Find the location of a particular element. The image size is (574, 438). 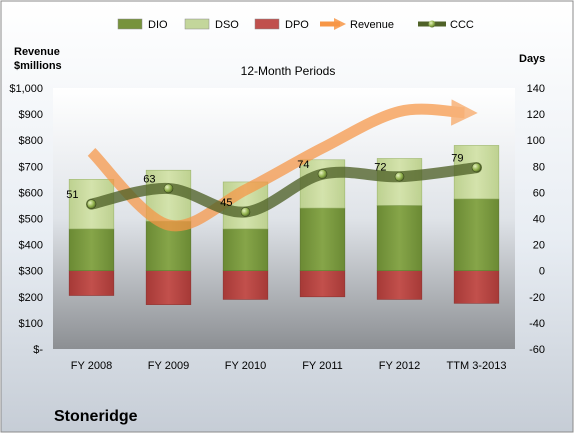

right-tick-label: 0 is located at coordinates (542, 272).